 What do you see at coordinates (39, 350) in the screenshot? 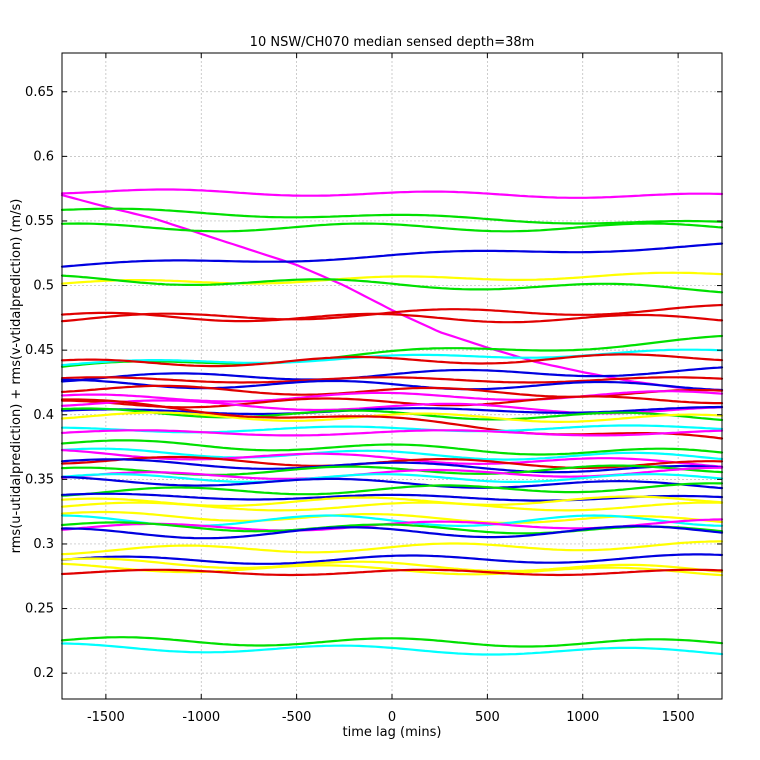
I see `y-tick-label: 0.45` at bounding box center [39, 350].